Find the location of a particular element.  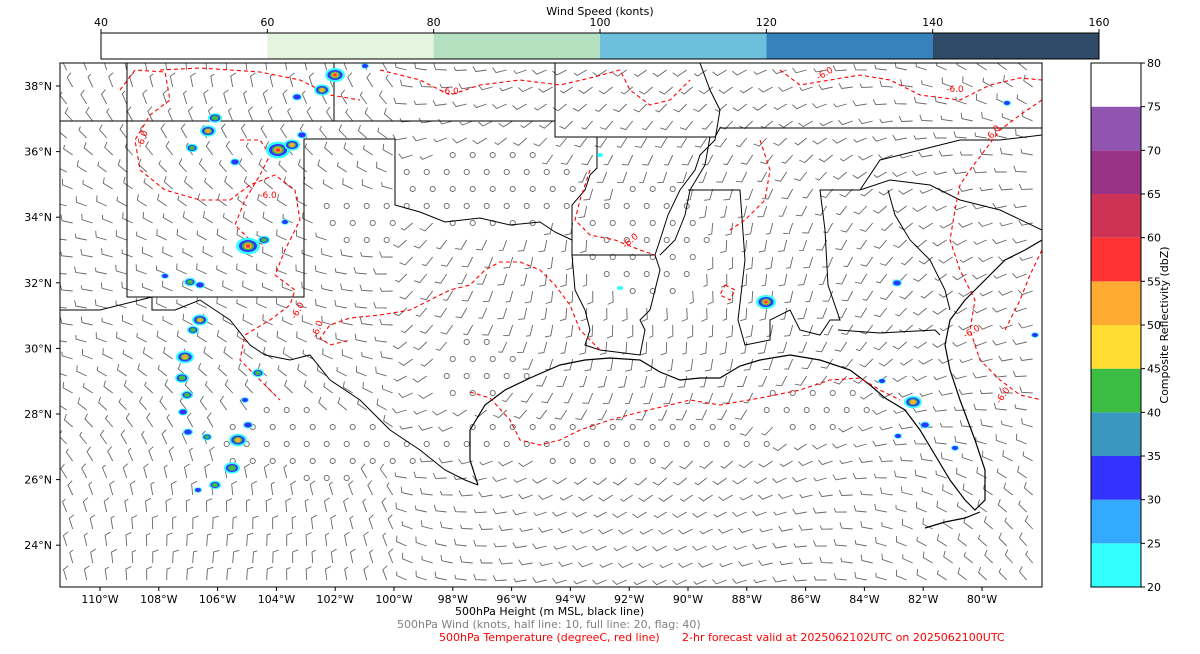

louisiana-border is located at coordinates (616, 305).